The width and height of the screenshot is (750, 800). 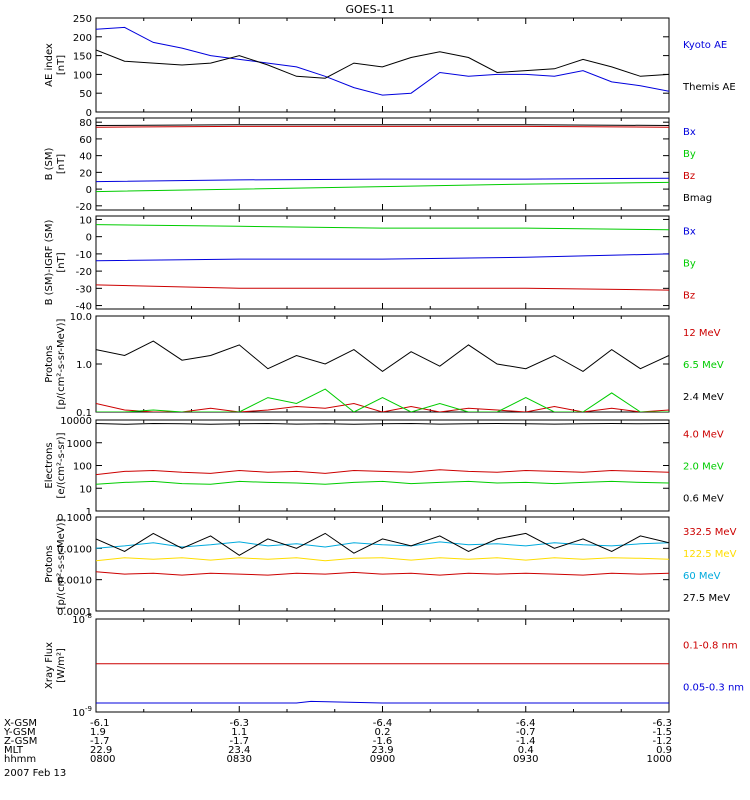 What do you see at coordinates (20, 741) in the screenshot?
I see `ephemeris-row-label: Z-GSM` at bounding box center [20, 741].